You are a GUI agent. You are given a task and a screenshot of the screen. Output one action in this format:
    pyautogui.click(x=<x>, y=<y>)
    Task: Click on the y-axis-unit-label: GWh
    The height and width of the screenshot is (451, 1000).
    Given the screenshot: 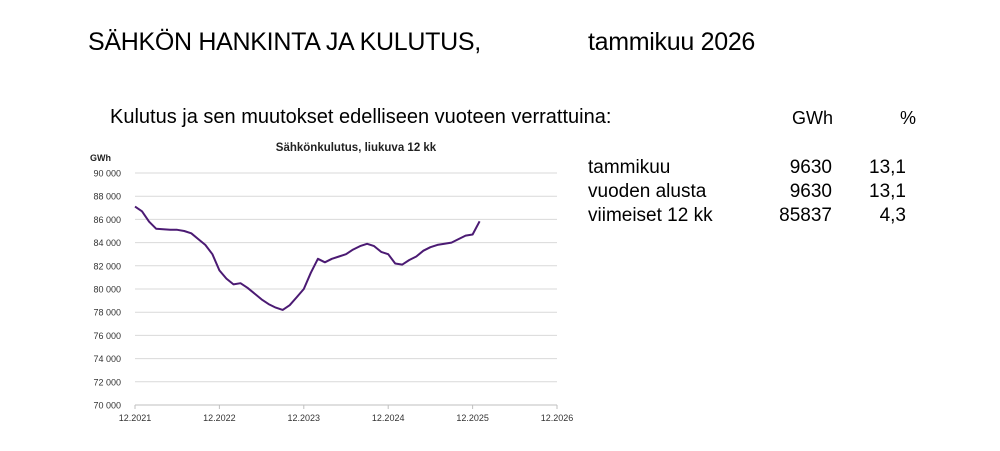 What is the action you would take?
    pyautogui.click(x=100, y=158)
    